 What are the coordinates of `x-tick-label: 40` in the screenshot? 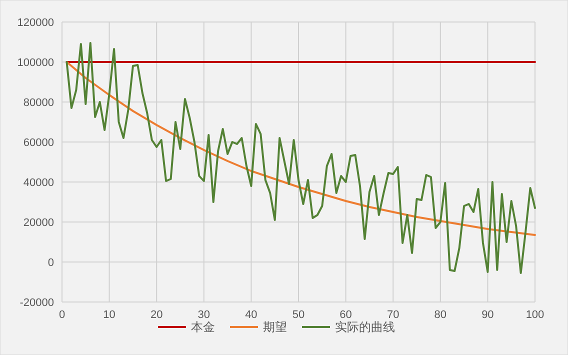 It's located at (251, 315).